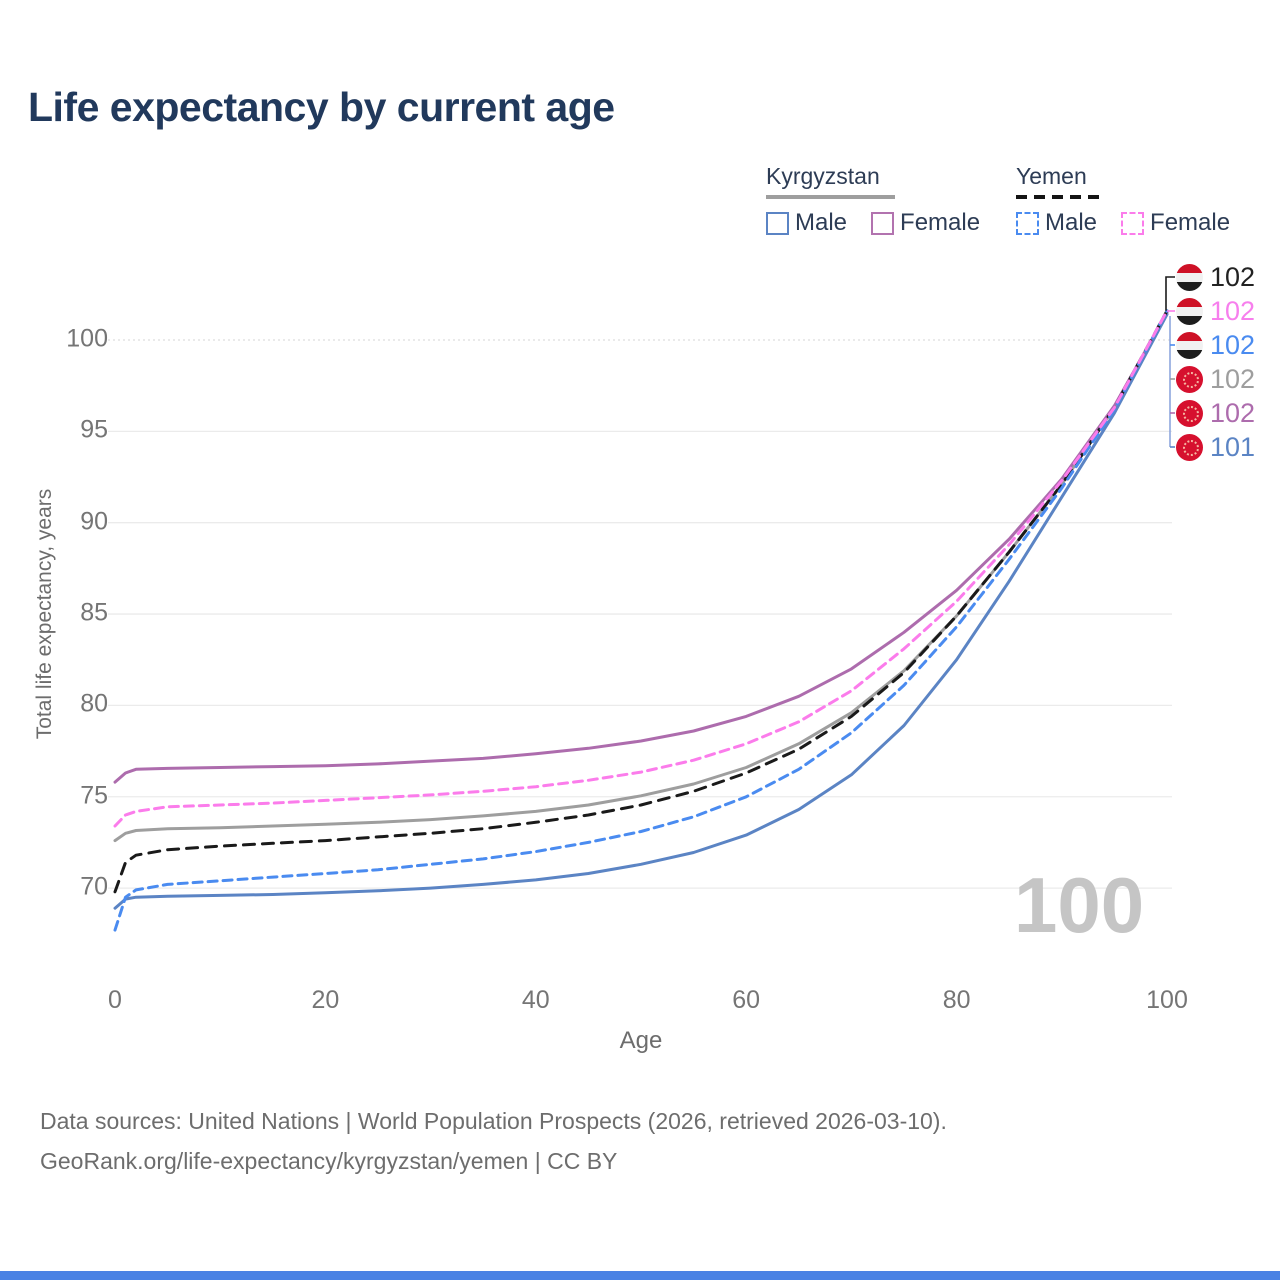 The image size is (1280, 1280). I want to click on legend-label-kyrgyzstan-female: Female, so click(940, 222).